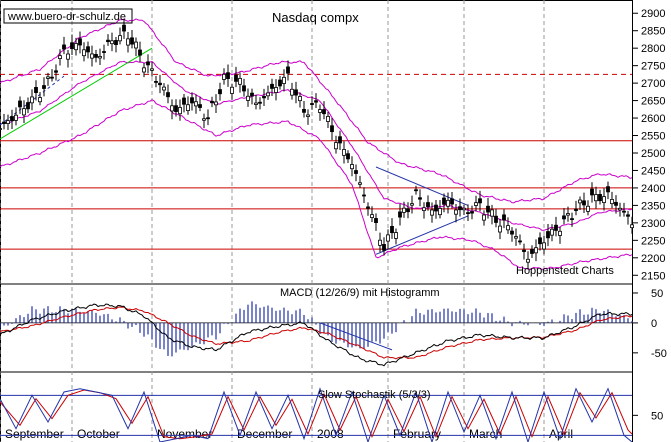  I want to click on watermark-box, so click(68, 16).